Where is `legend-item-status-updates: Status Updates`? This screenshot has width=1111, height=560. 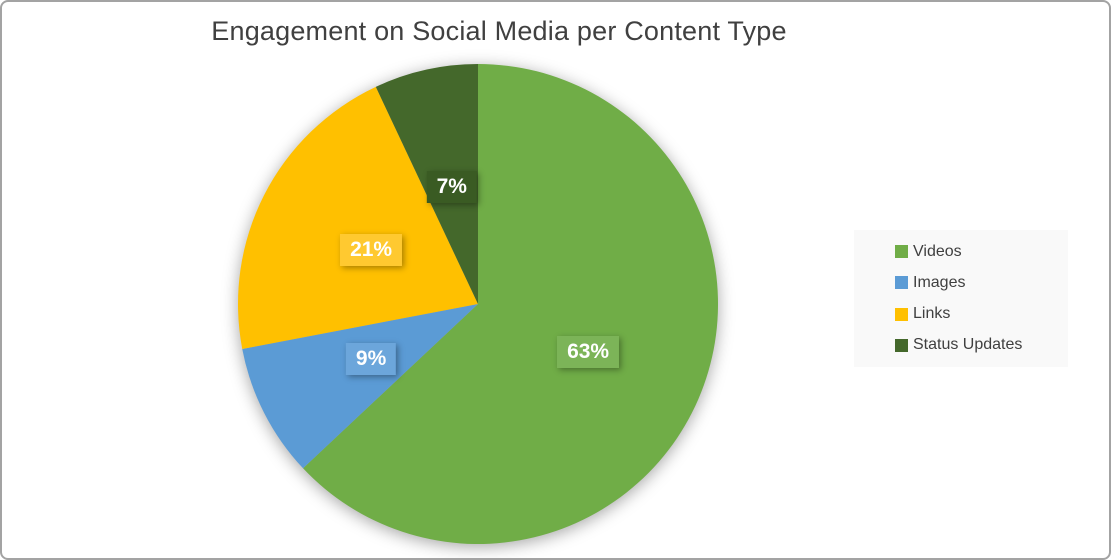 legend-item-status-updates: Status Updates is located at coordinates (981, 345).